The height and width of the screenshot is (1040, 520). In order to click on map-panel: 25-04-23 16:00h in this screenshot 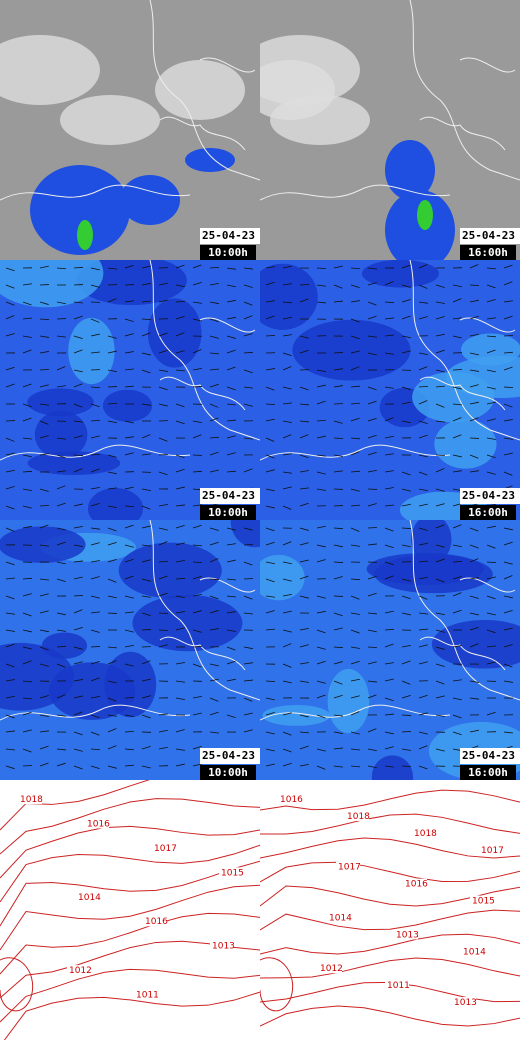, I will do `click(390, 390)`.